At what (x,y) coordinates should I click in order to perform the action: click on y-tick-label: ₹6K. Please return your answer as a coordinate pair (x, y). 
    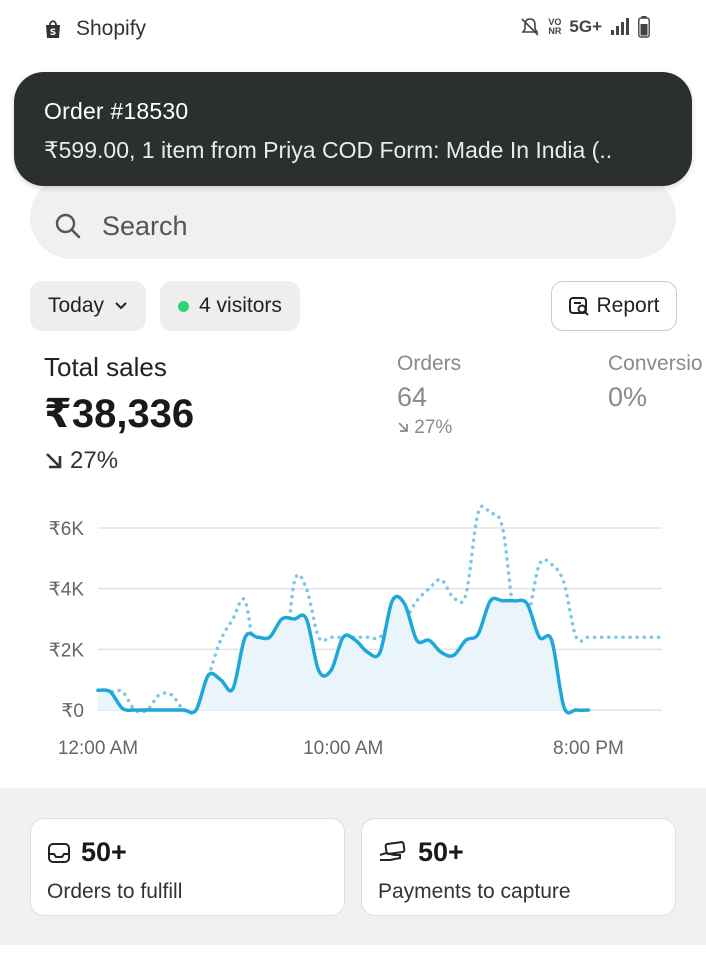
    Looking at the image, I should click on (67, 529).